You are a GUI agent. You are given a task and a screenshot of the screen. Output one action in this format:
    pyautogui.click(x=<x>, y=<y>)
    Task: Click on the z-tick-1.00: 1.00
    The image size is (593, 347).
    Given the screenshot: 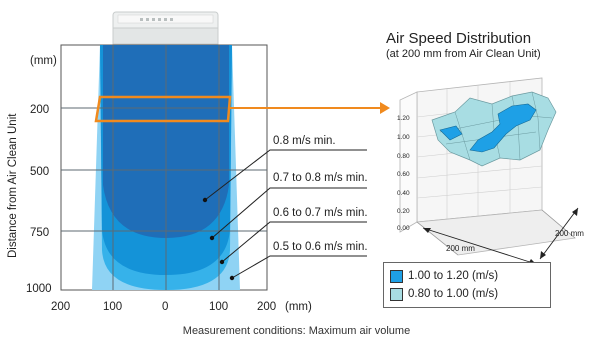 What is the action you would take?
    pyautogui.click(x=403, y=137)
    